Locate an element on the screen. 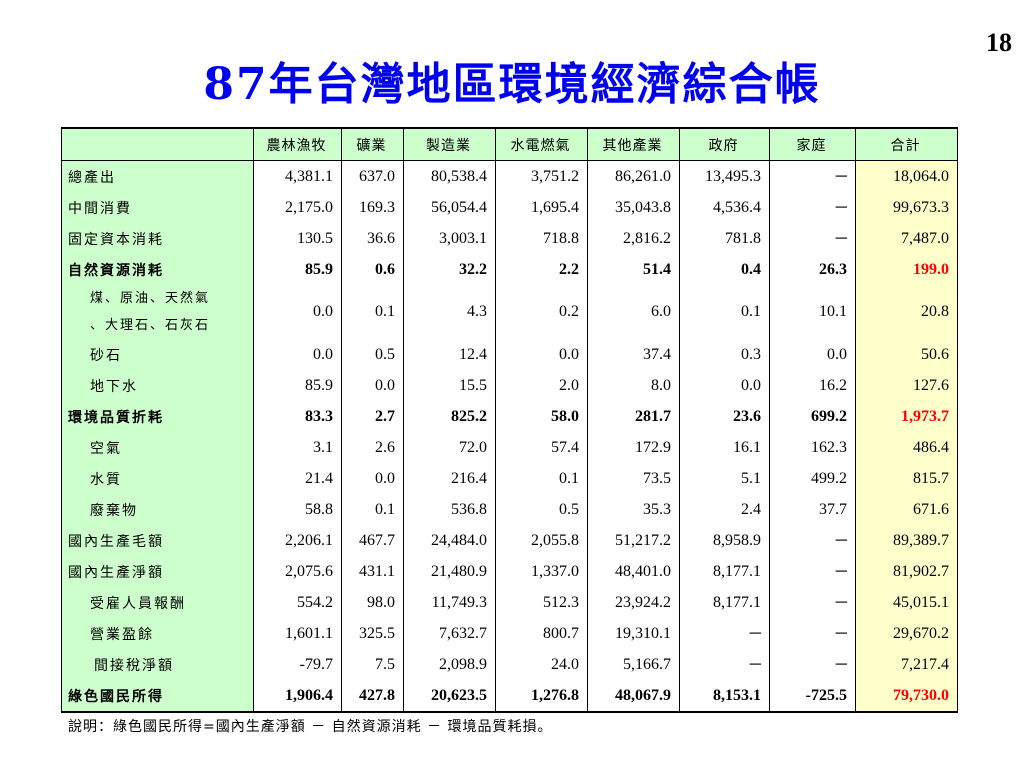 This screenshot has height=768, width=1024. column-header-mining: 礦業 is located at coordinates (372, 144).